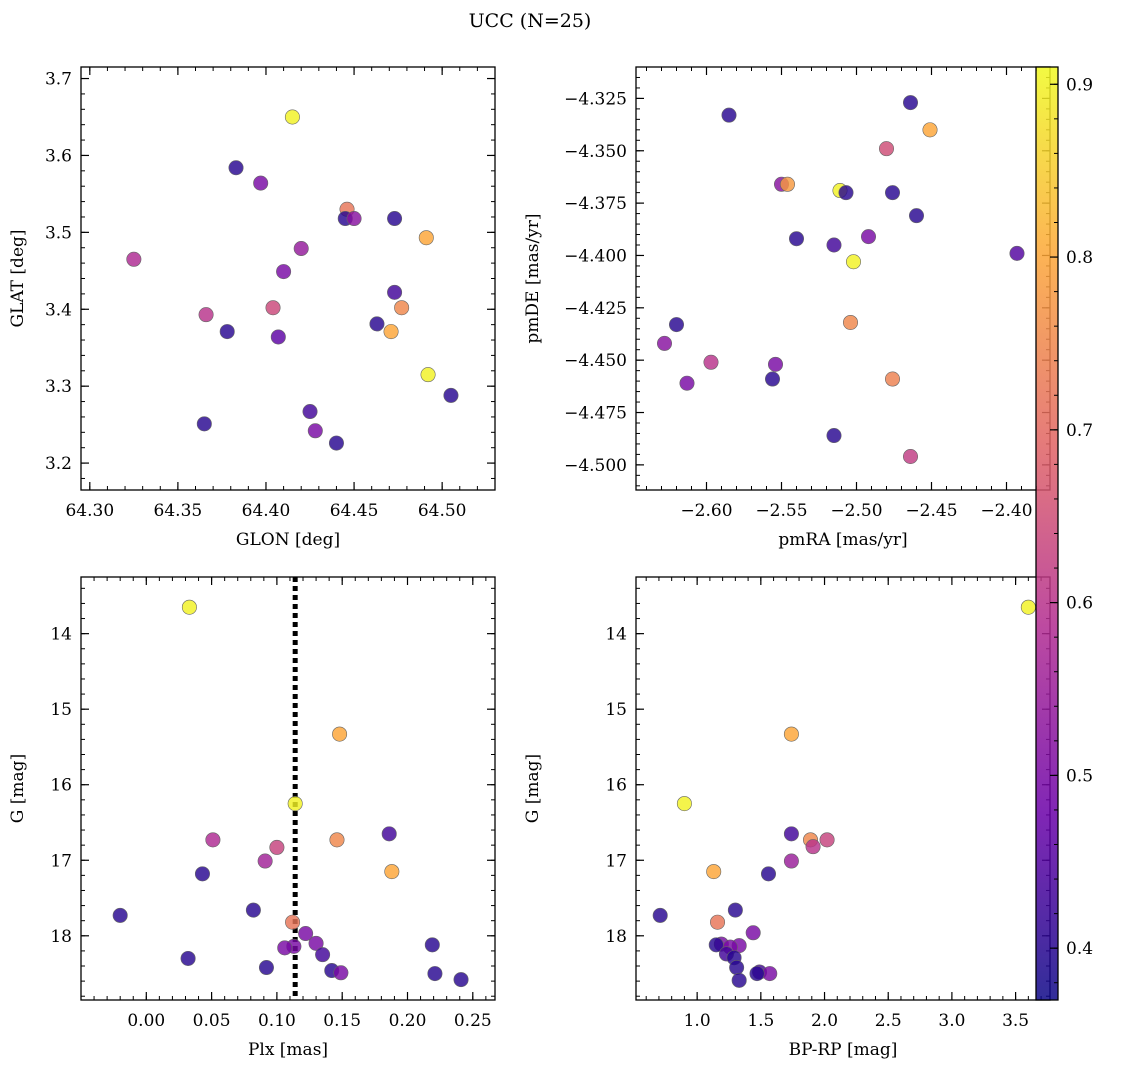  Describe the element at coordinates (58, 156) in the screenshot. I see `y-tick-label: 3.6` at that location.